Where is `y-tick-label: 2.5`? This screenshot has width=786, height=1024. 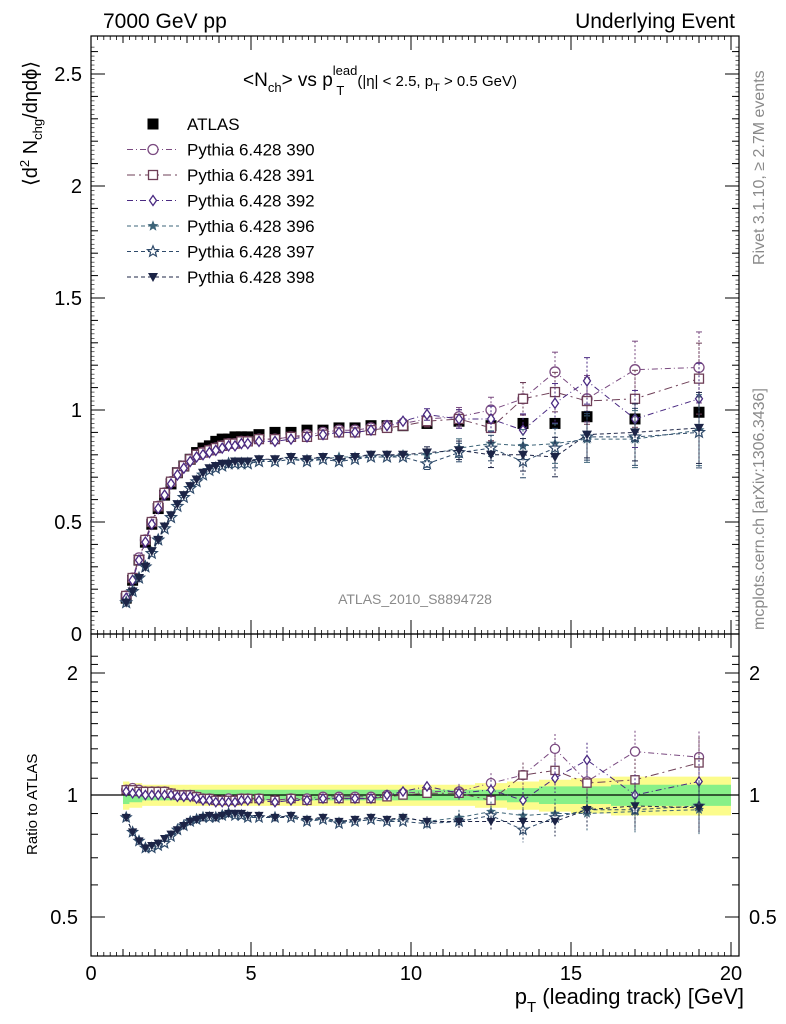
y-tick-label: 2.5 is located at coordinates (68, 75).